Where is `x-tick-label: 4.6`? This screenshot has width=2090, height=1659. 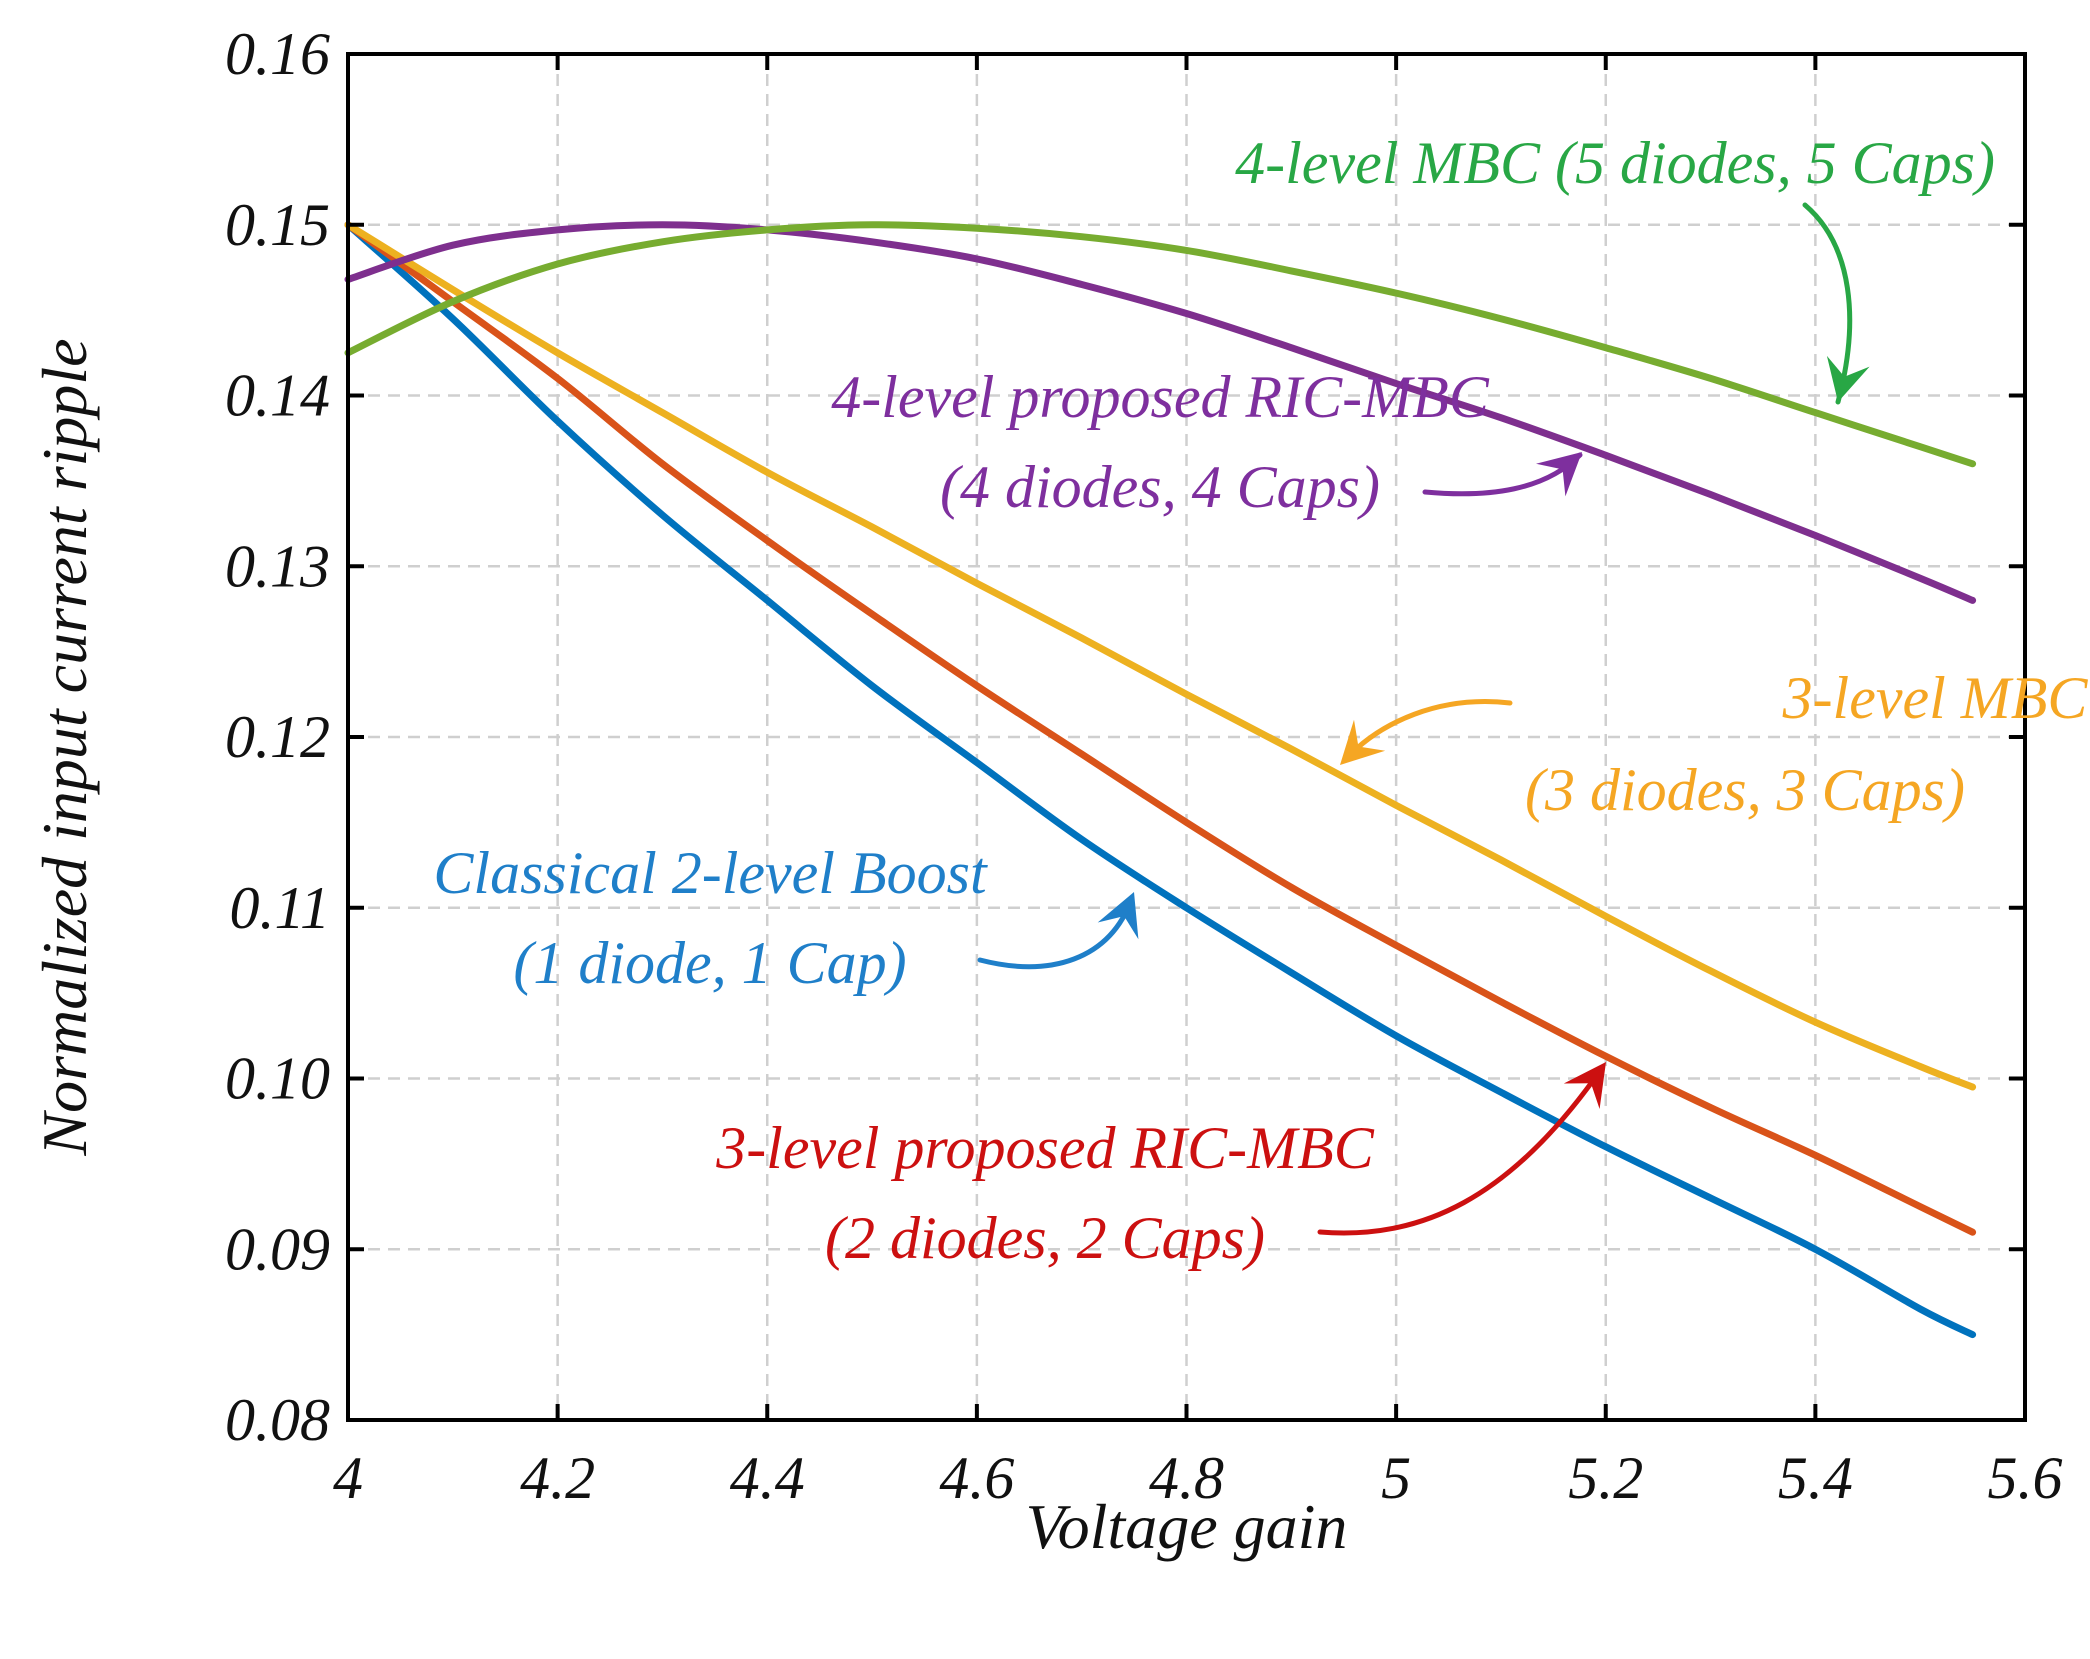 x-tick-label: 4.6 is located at coordinates (976, 1478).